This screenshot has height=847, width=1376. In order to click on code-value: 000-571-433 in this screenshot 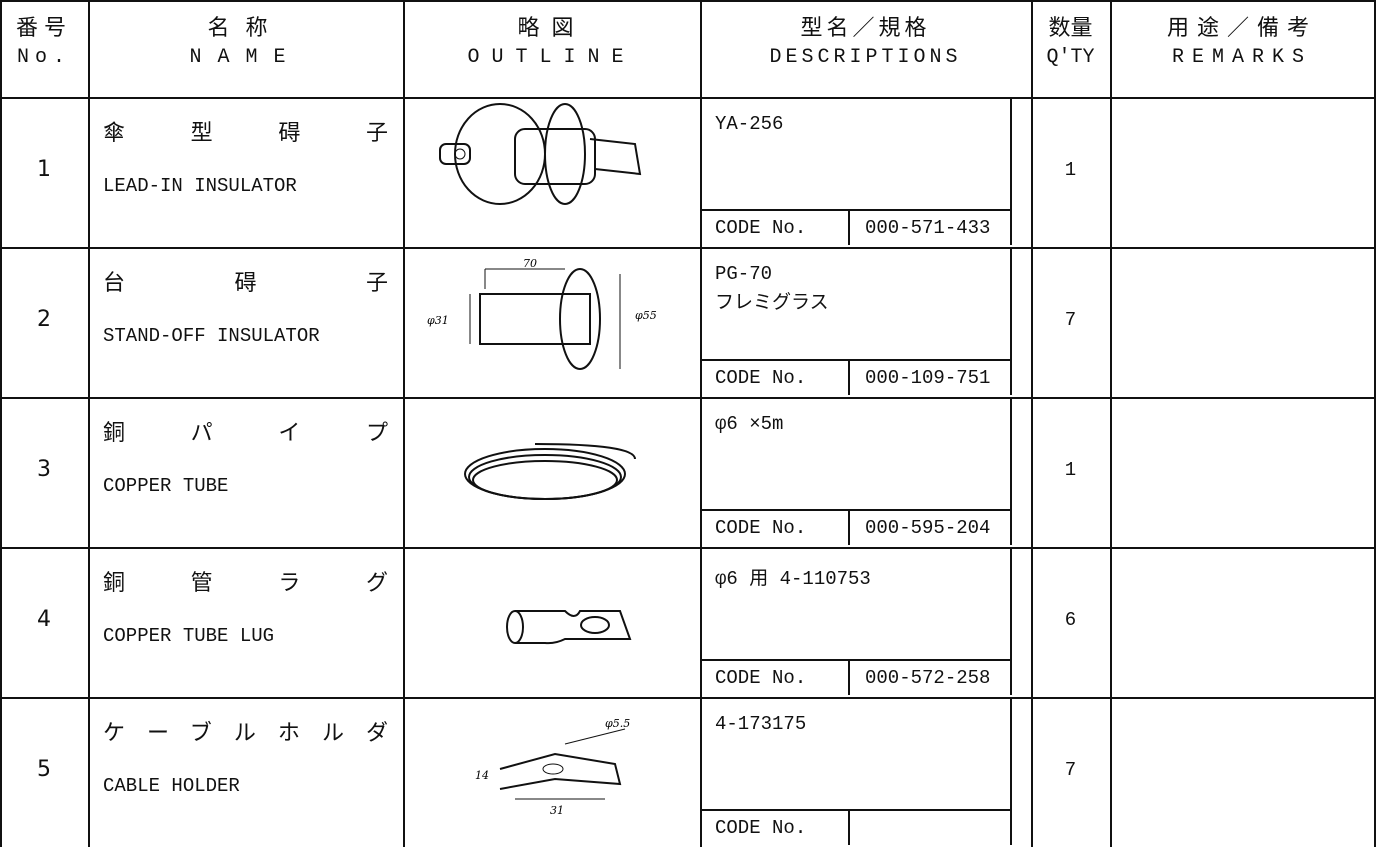, I will do `click(928, 228)`.